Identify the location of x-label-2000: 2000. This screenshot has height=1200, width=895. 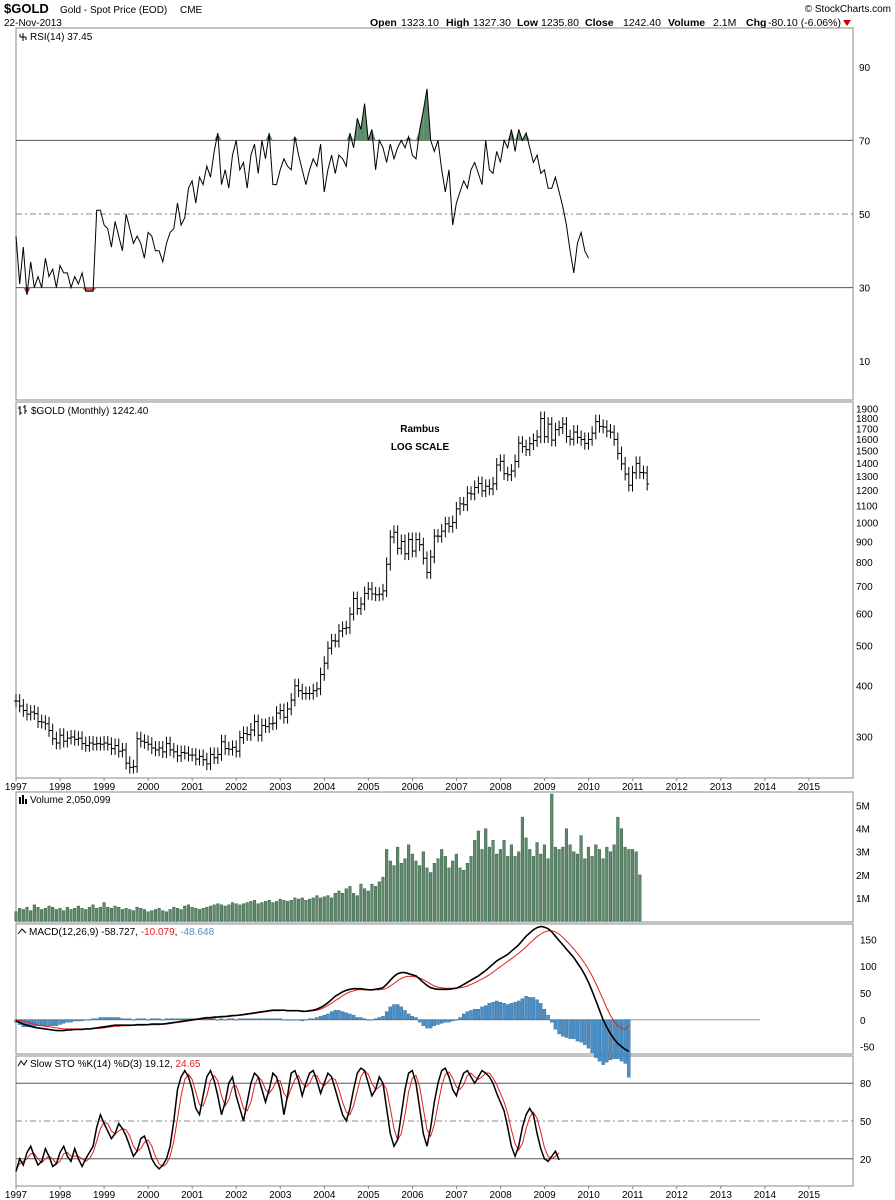
(148, 787).